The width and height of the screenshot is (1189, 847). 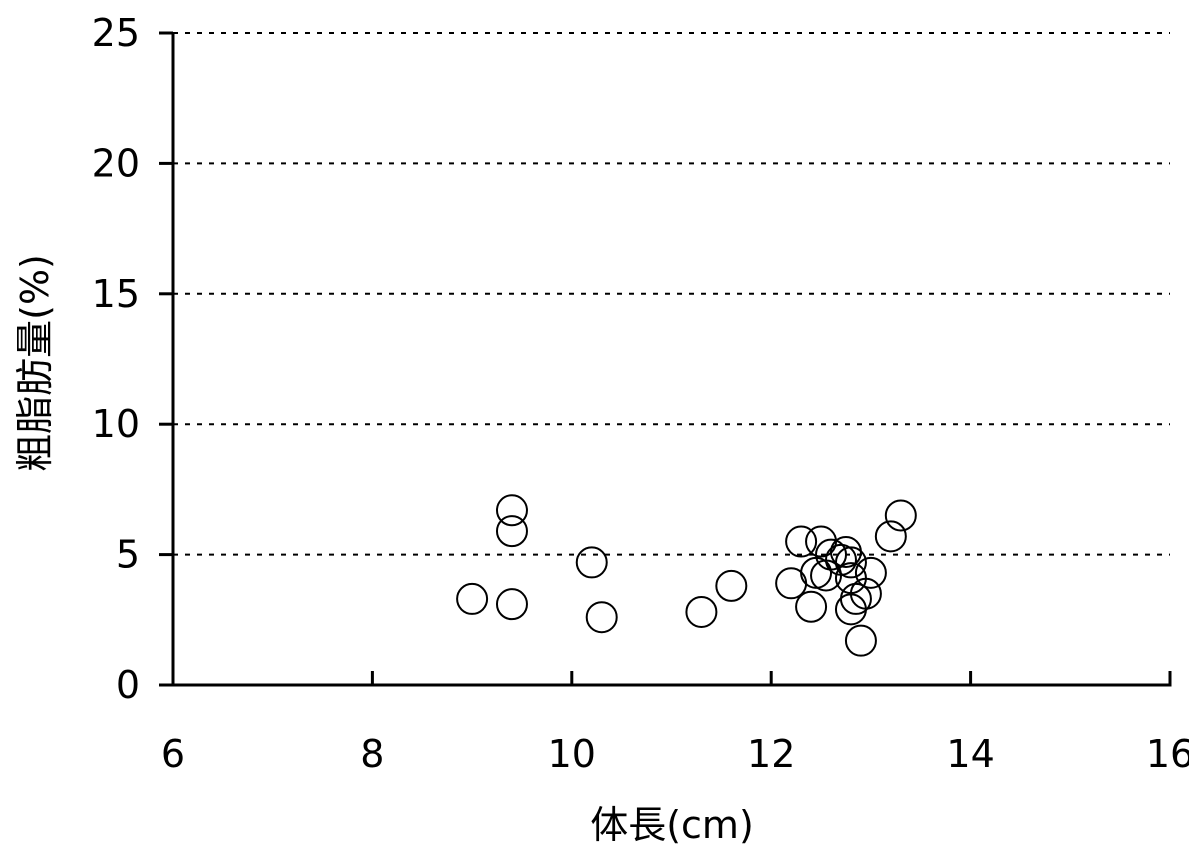 I want to click on data-points, so click(x=686, y=575).